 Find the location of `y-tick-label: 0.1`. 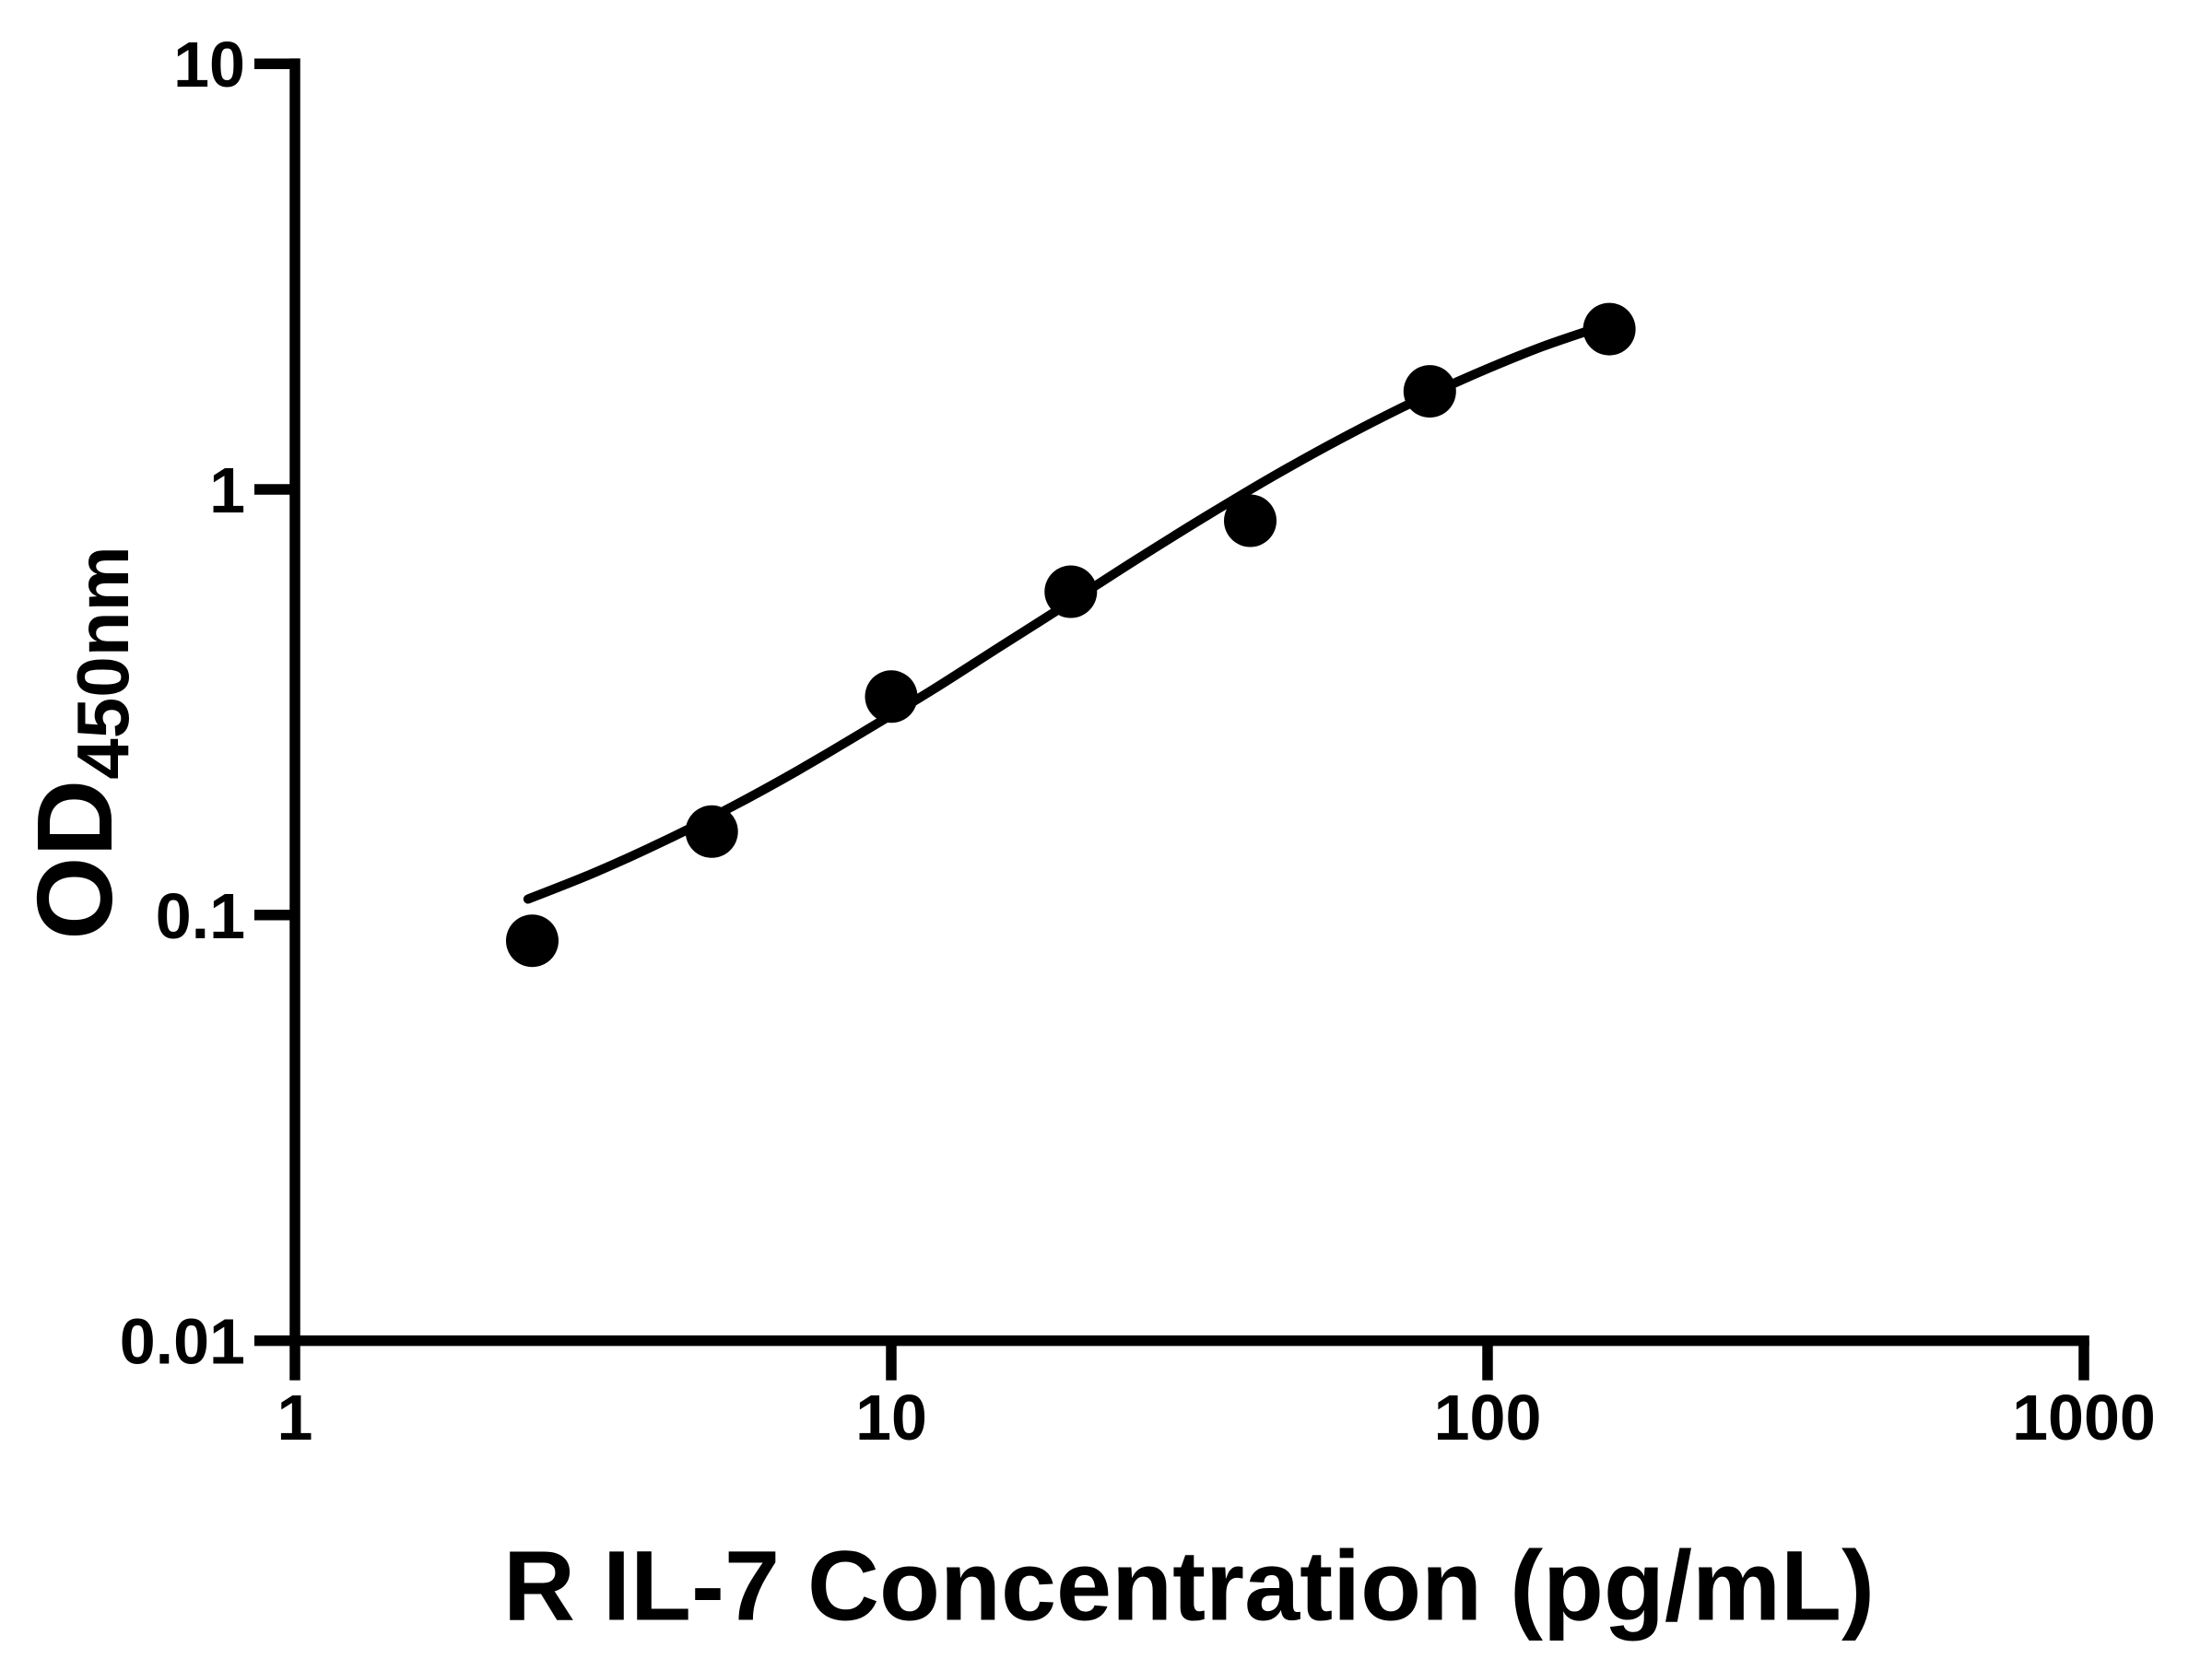

y-tick-label: 0.1 is located at coordinates (200, 916).